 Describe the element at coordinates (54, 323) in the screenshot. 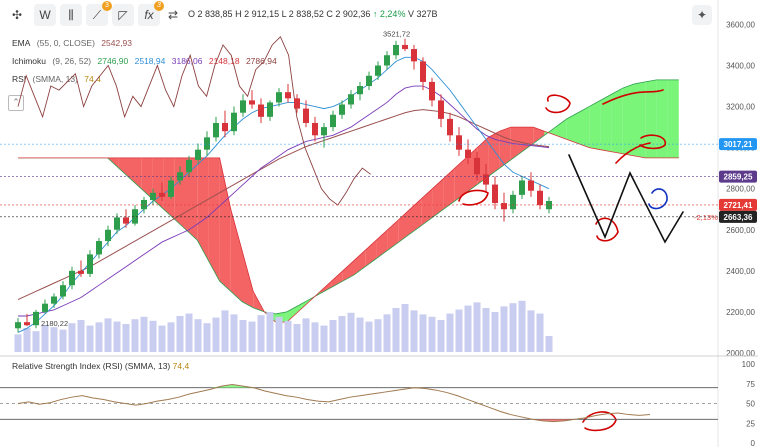

I see `price-annotation: 2180,22` at that location.